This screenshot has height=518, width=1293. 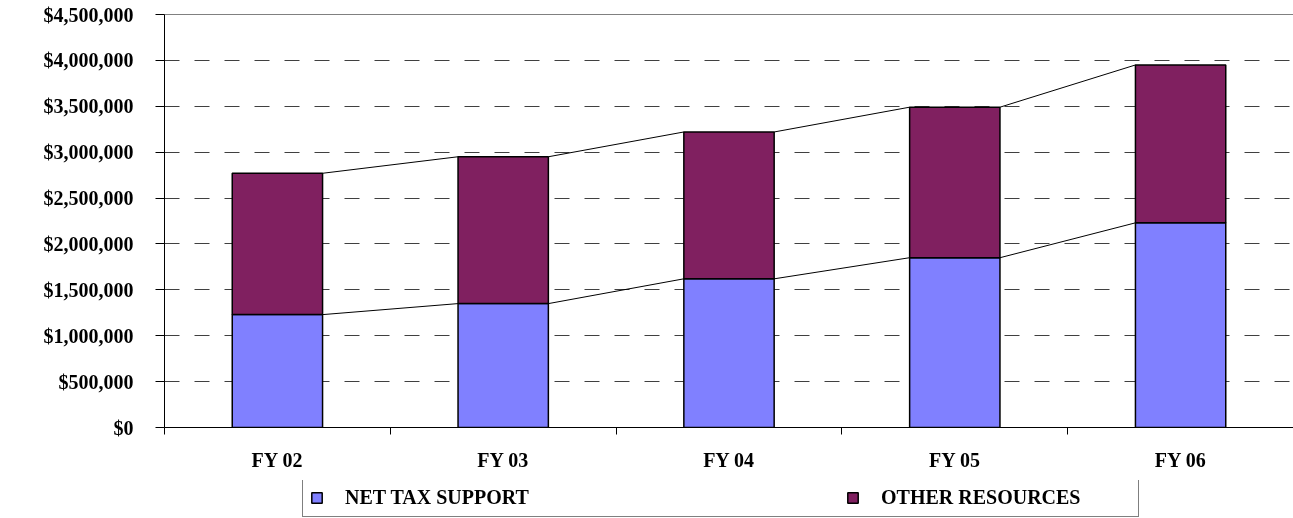 What do you see at coordinates (88, 198) in the screenshot?
I see `y-tick-label: $2,500,000` at bounding box center [88, 198].